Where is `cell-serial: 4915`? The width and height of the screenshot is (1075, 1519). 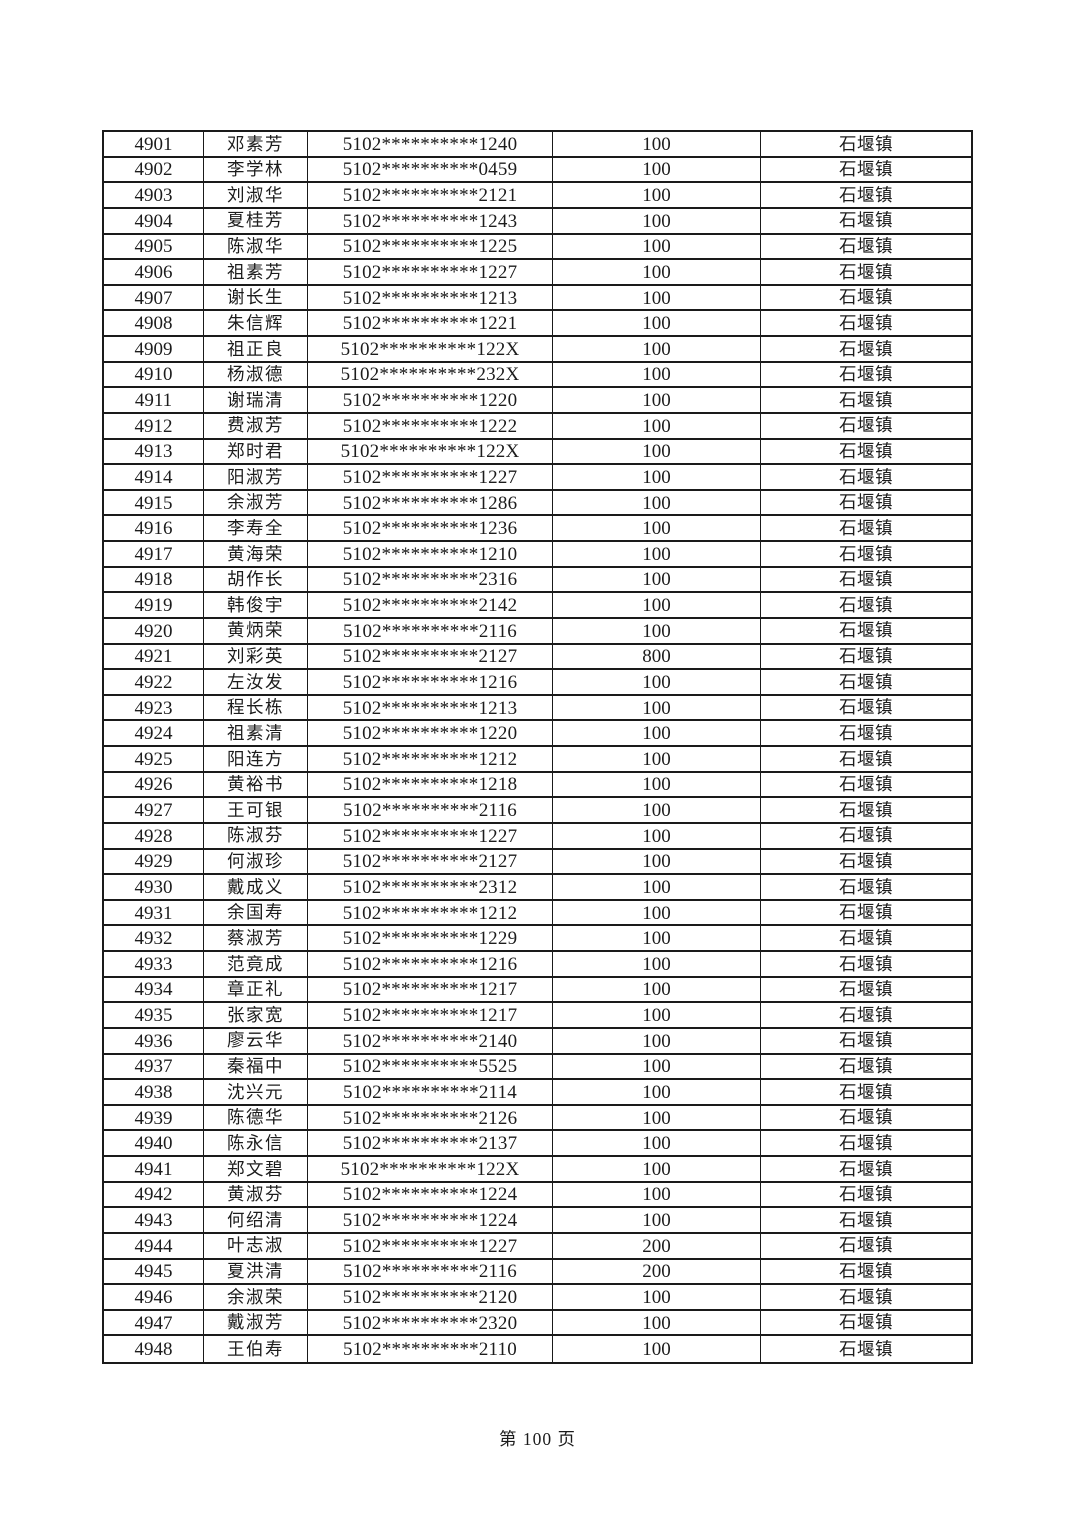 cell-serial: 4915 is located at coordinates (154, 502).